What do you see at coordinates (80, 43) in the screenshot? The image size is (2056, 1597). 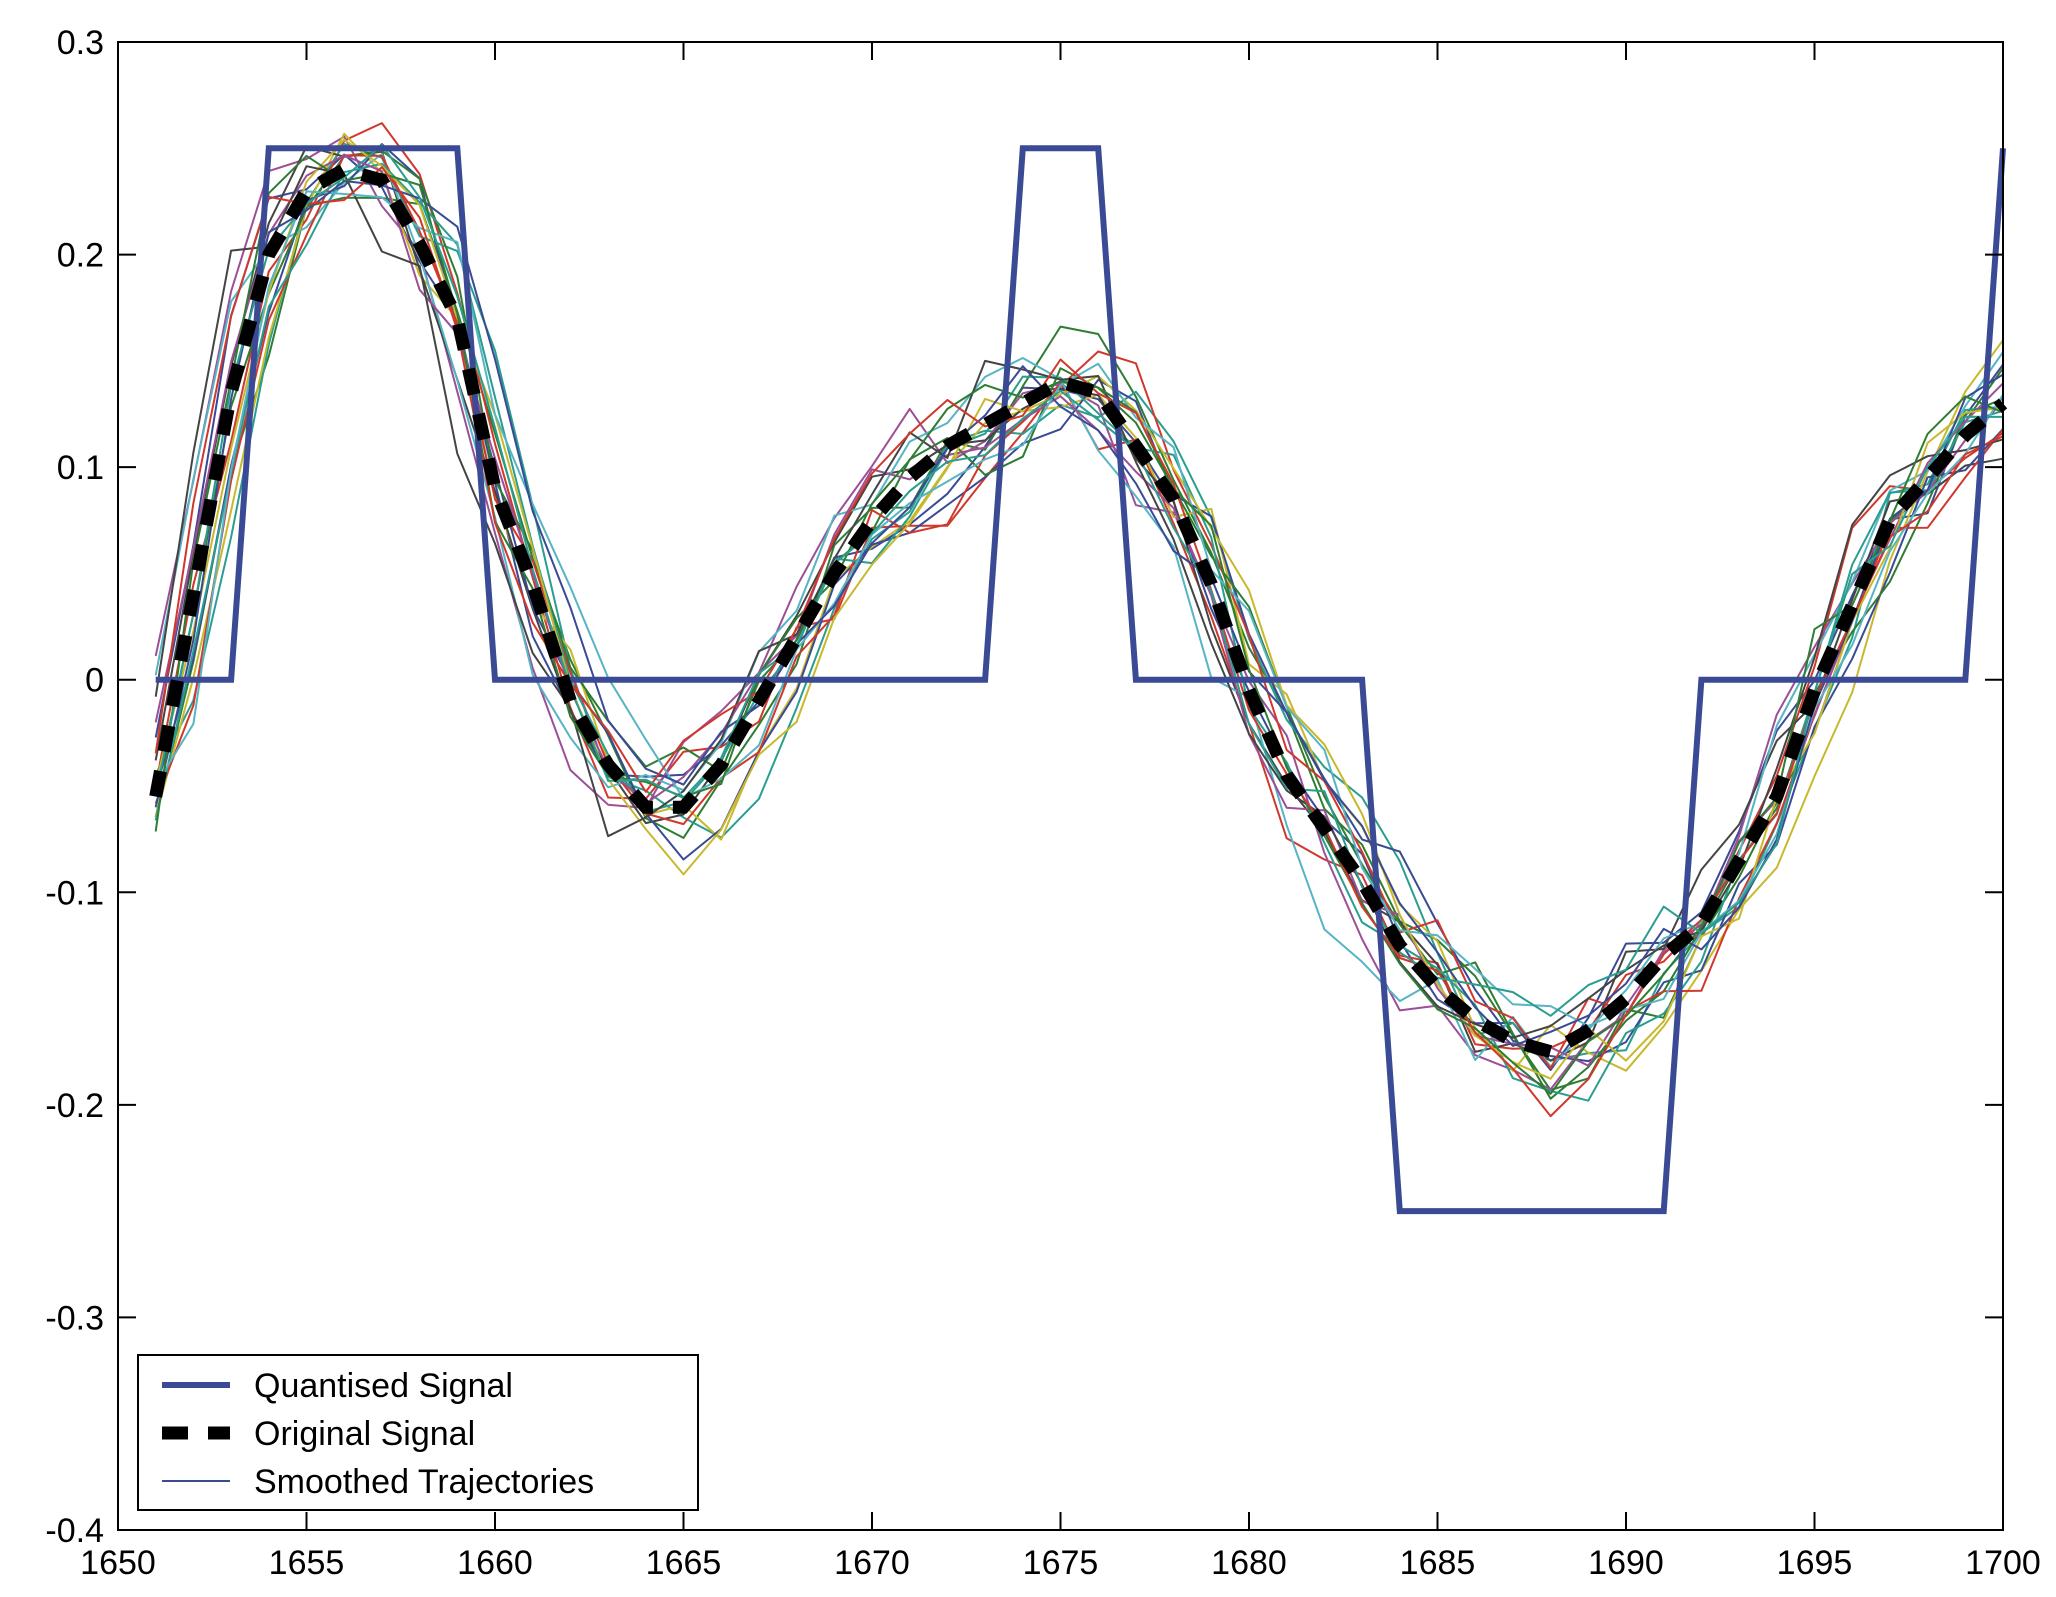 I see `y-tick-label: 0.3` at bounding box center [80, 43].